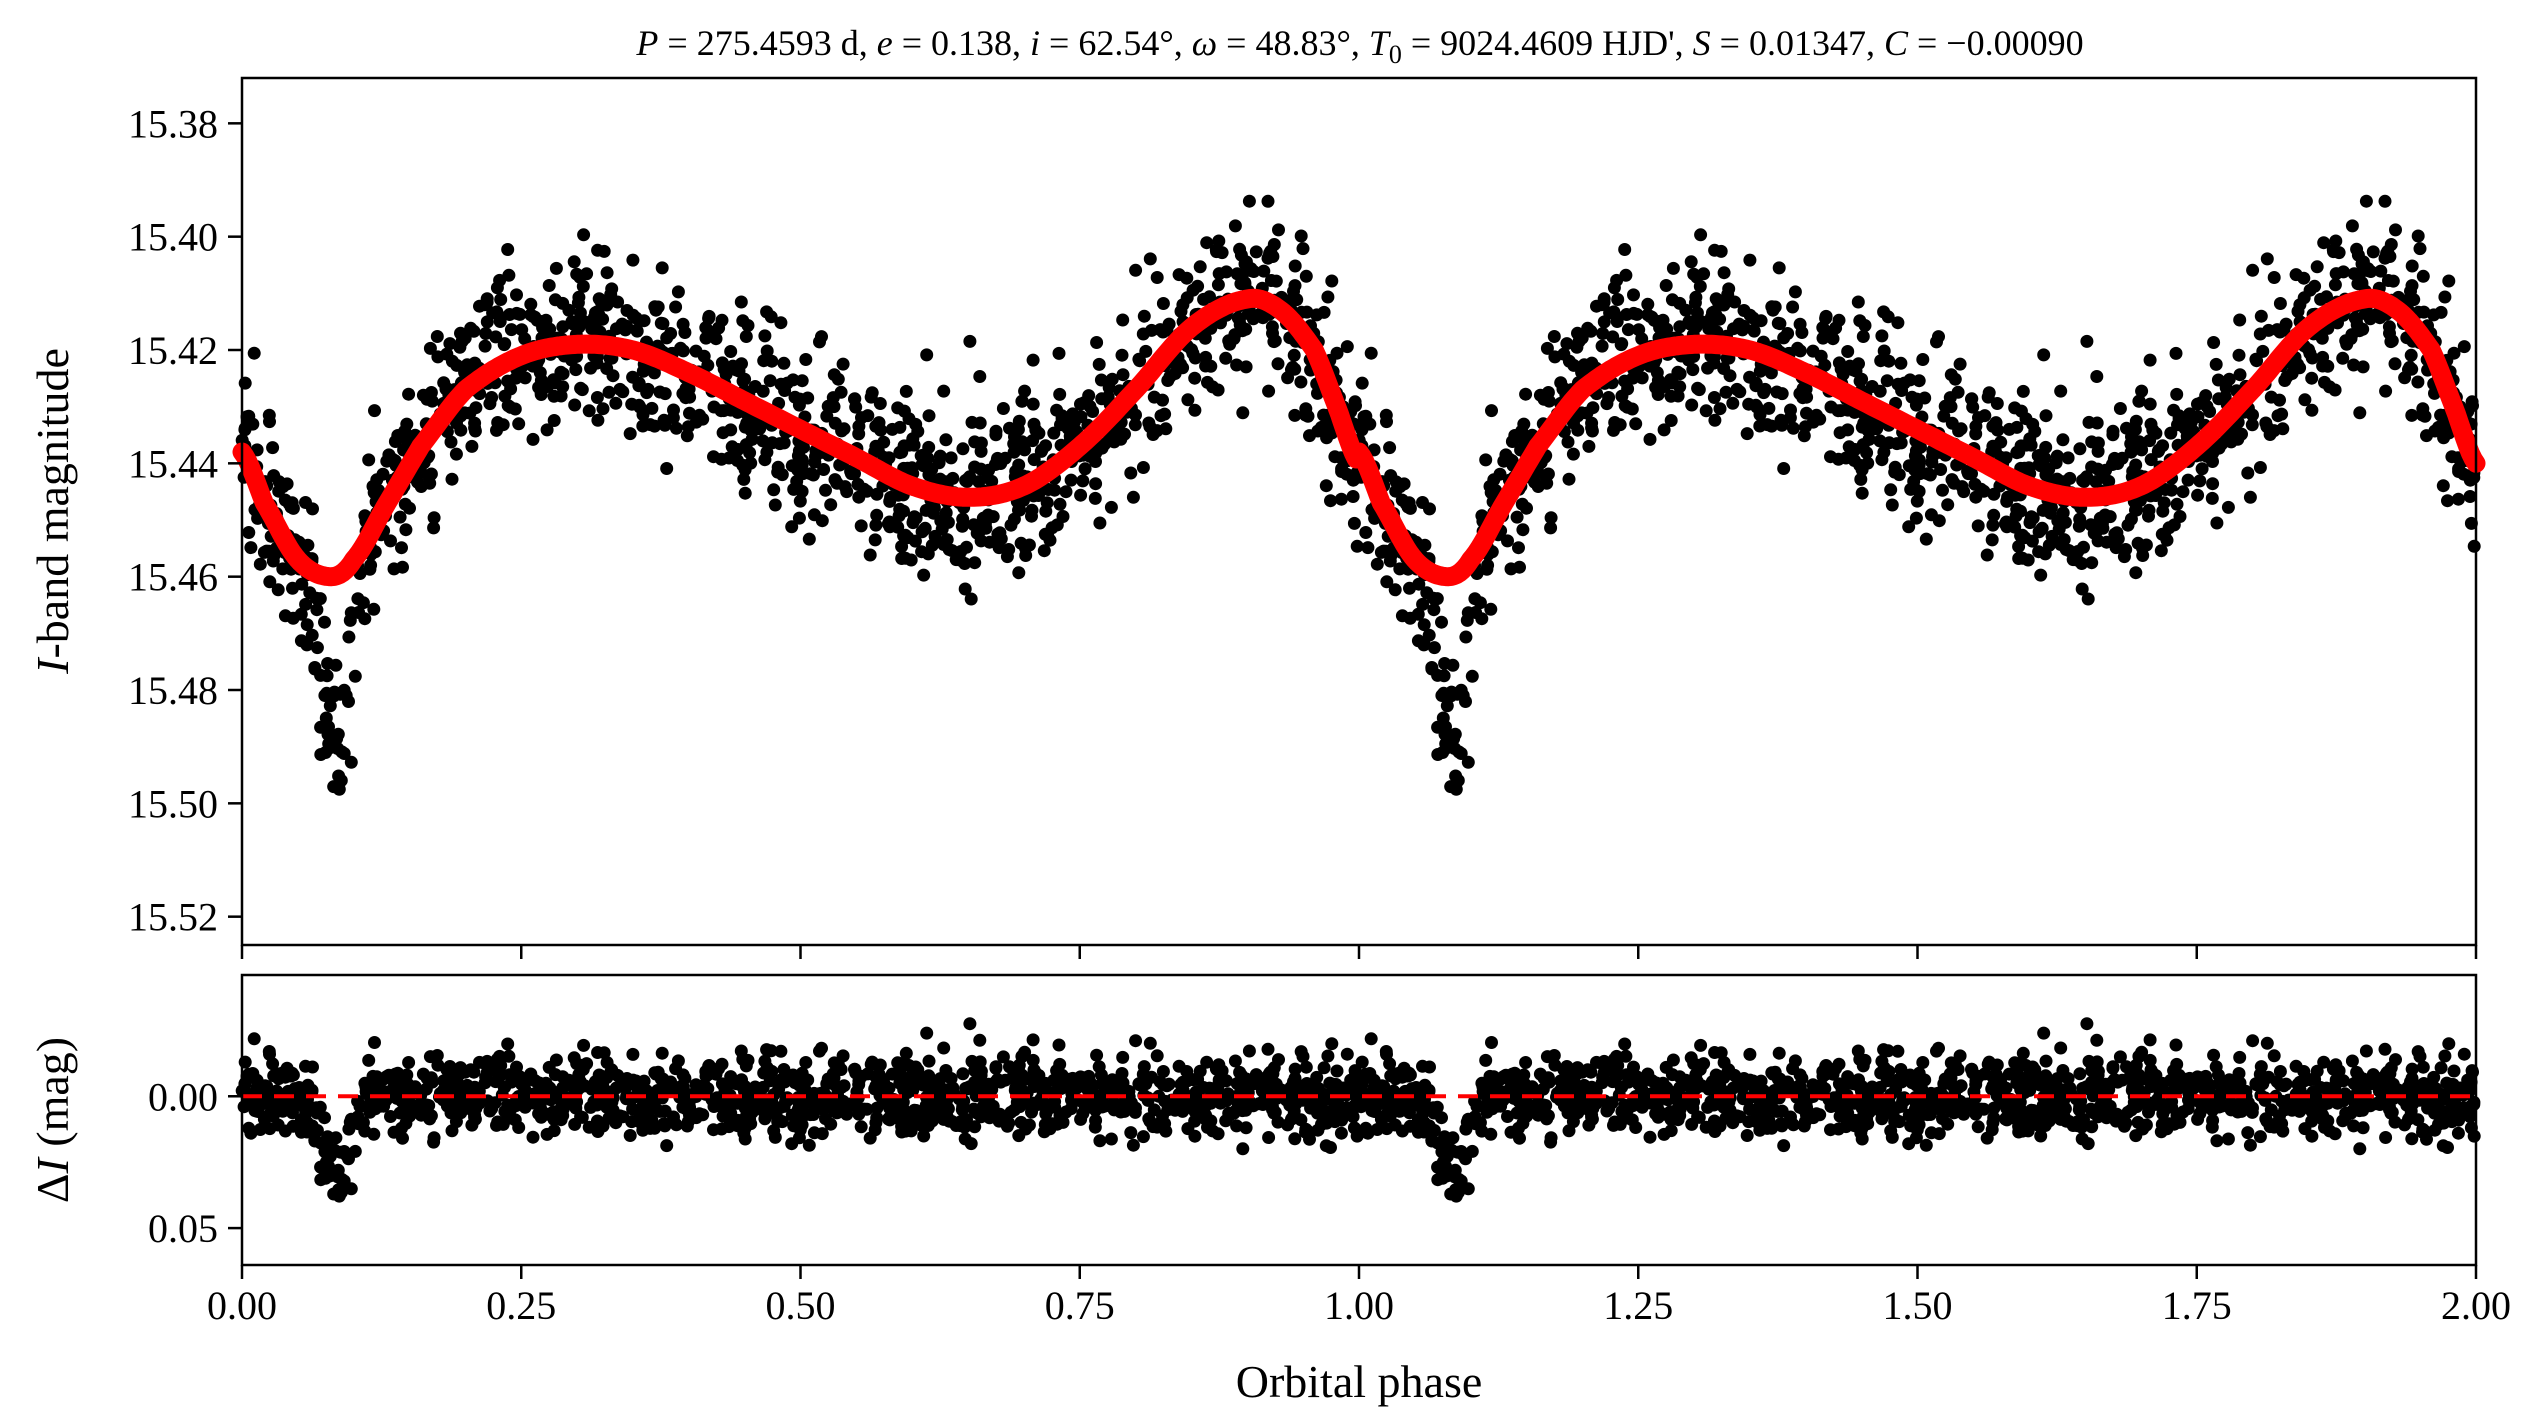  I want to click on title-c-symbol: C, so click(1896, 43).